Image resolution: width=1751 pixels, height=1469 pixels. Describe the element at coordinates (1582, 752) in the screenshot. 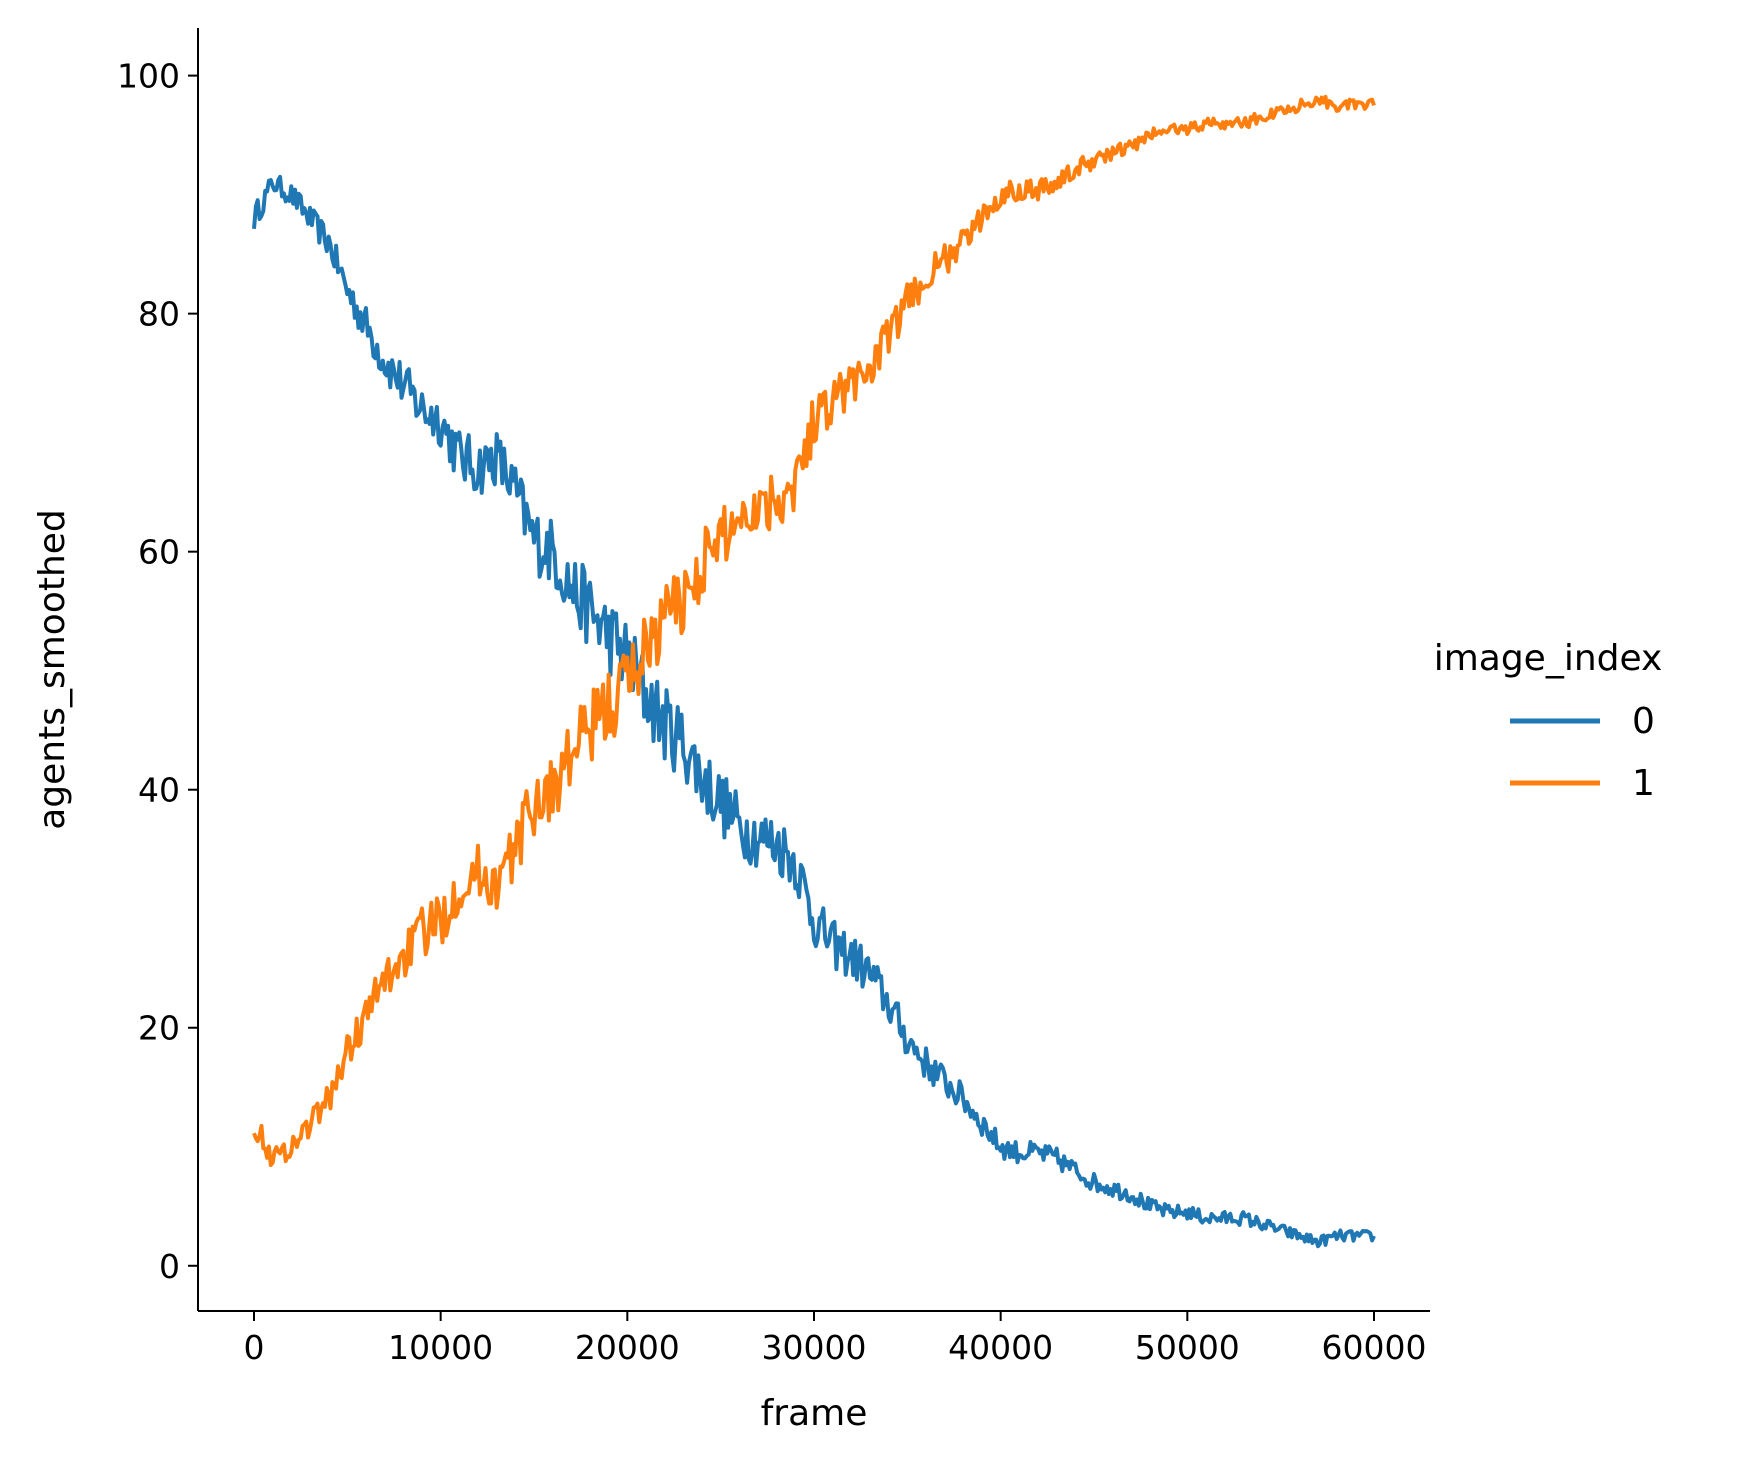

I see `legend-items: 01` at that location.